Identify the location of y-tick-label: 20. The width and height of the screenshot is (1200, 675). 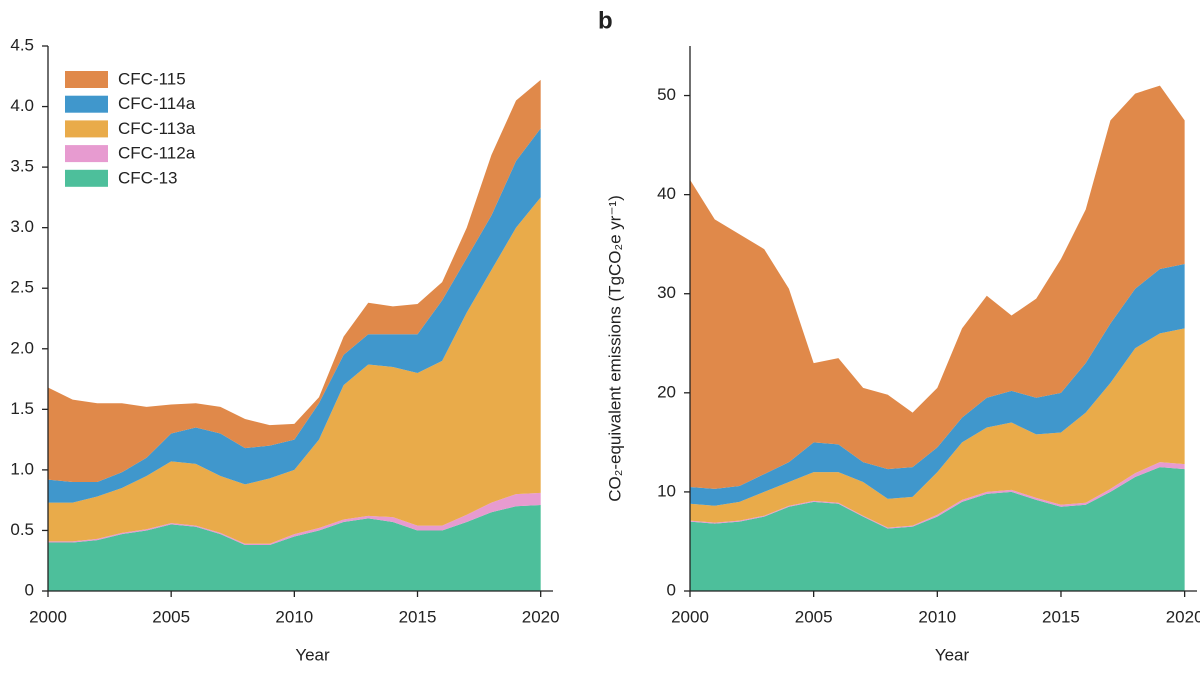
(666, 391).